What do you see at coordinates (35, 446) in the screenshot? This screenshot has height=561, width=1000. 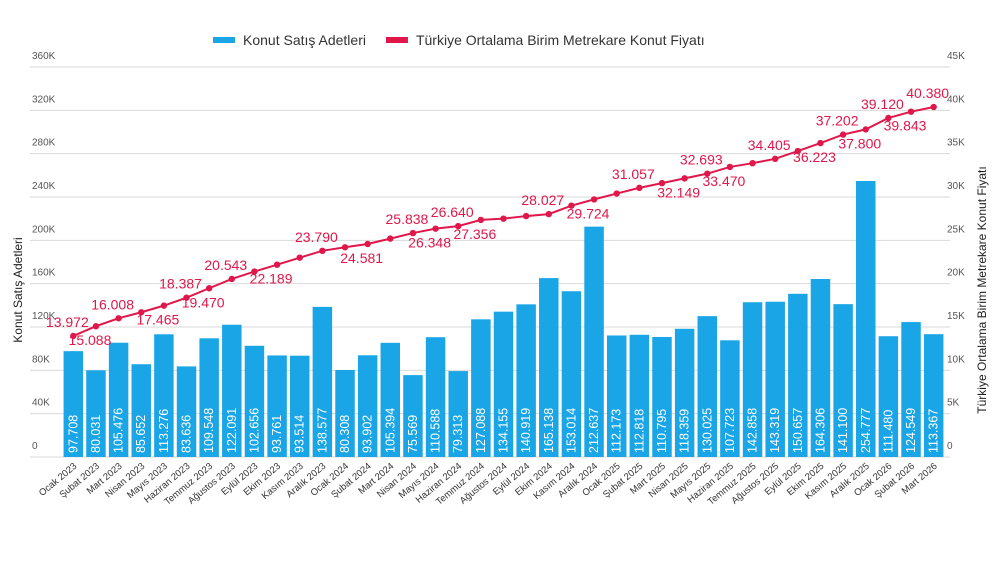 I see `y-tick-label: 0` at bounding box center [35, 446].